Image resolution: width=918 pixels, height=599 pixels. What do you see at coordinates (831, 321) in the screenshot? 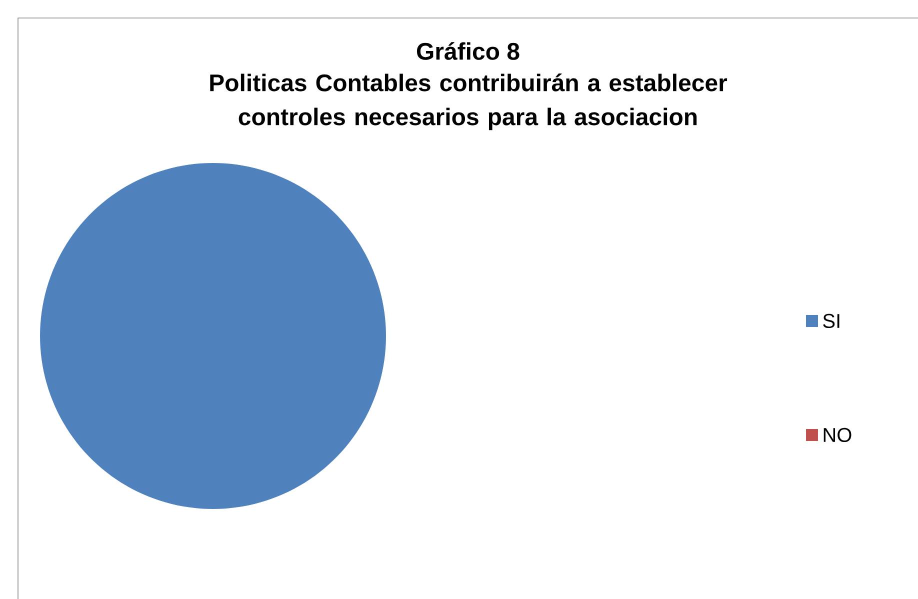
I see `legend-label: SI` at bounding box center [831, 321].